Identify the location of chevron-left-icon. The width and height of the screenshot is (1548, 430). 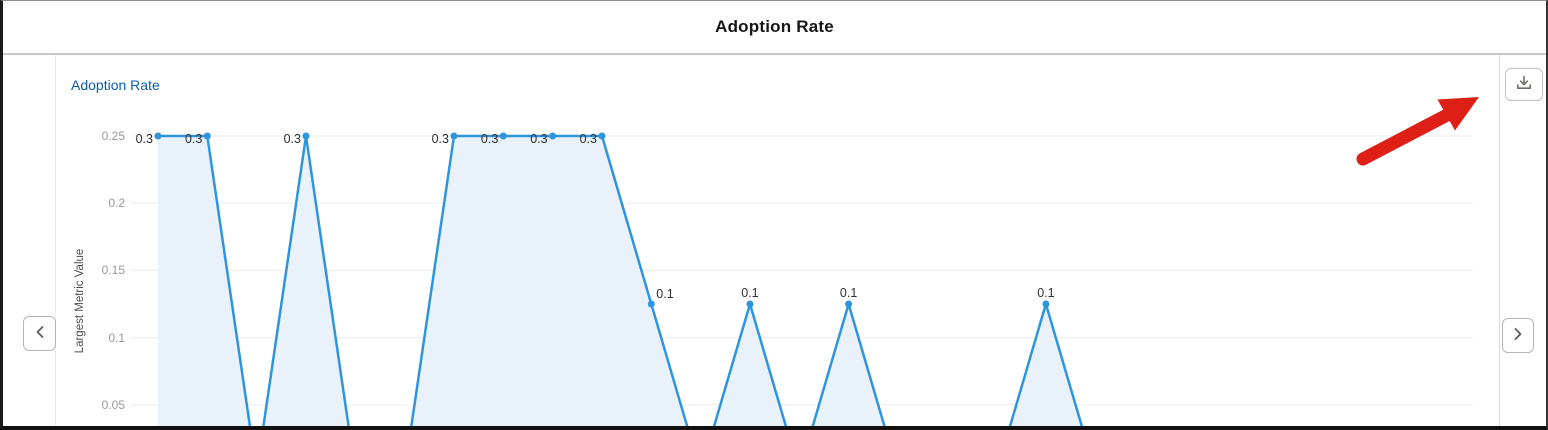
(40, 333).